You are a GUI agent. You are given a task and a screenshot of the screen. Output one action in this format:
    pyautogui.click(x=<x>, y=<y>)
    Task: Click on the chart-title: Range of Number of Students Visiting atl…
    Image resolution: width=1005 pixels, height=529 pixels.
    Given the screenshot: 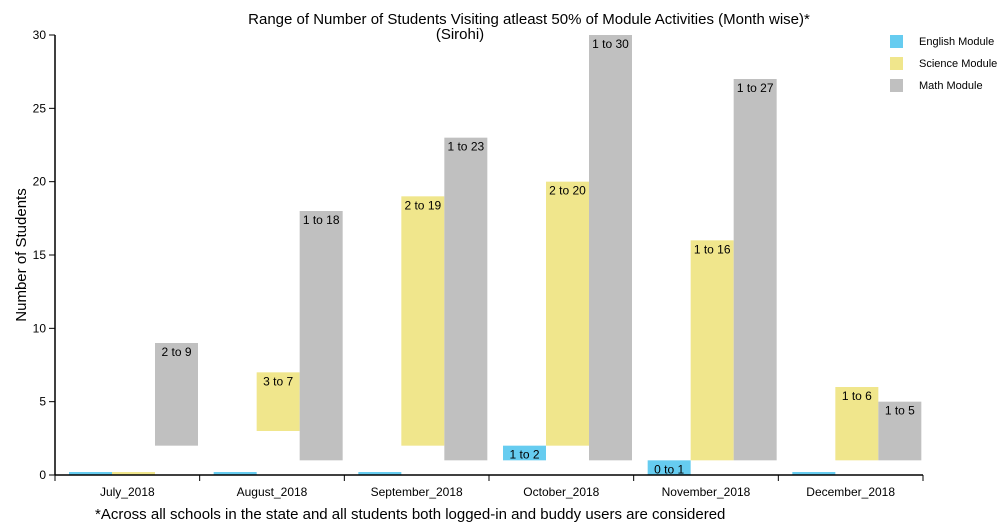 What is the action you would take?
    pyautogui.click(x=529, y=19)
    